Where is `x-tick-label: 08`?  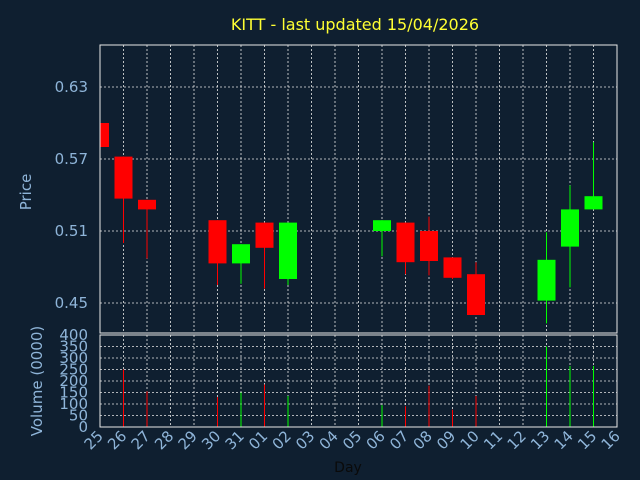
x-tick-label: 08 is located at coordinates (423, 440).